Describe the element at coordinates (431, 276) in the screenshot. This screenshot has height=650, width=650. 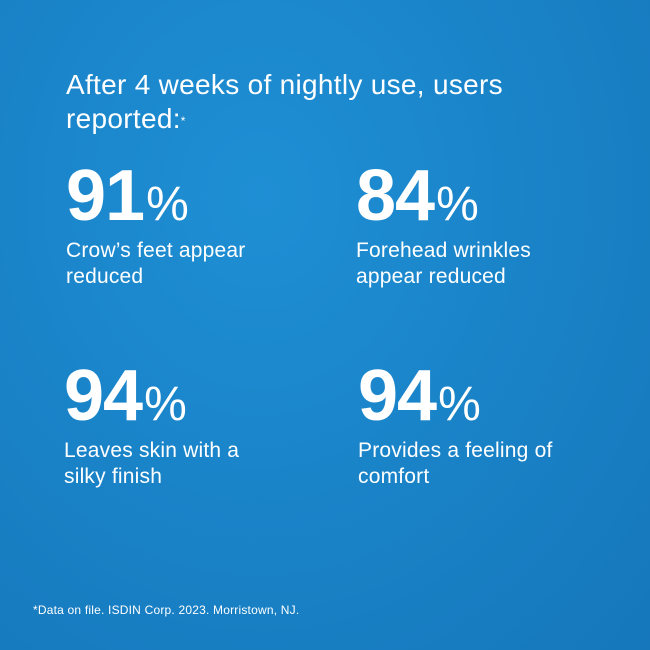
I see `stat-description-line: appear reduced` at that location.